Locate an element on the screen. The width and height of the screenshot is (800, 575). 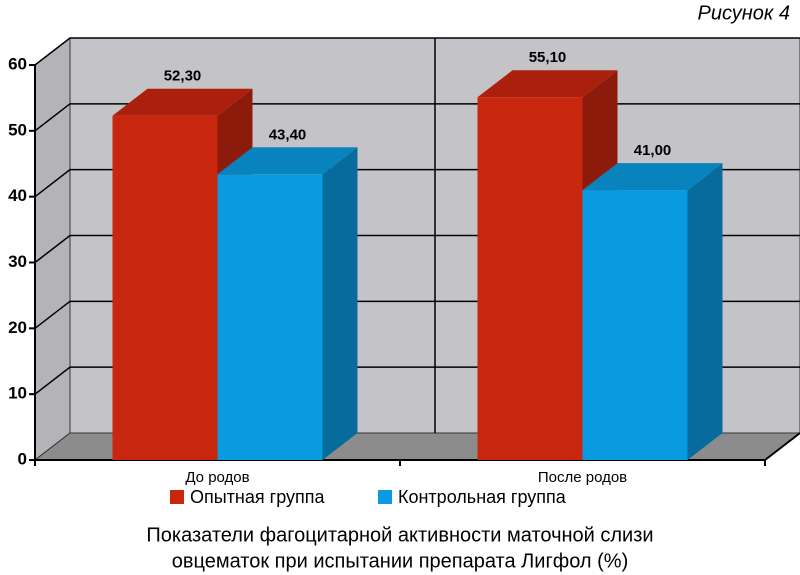
y-tick-label: 30 is located at coordinates (17, 261).